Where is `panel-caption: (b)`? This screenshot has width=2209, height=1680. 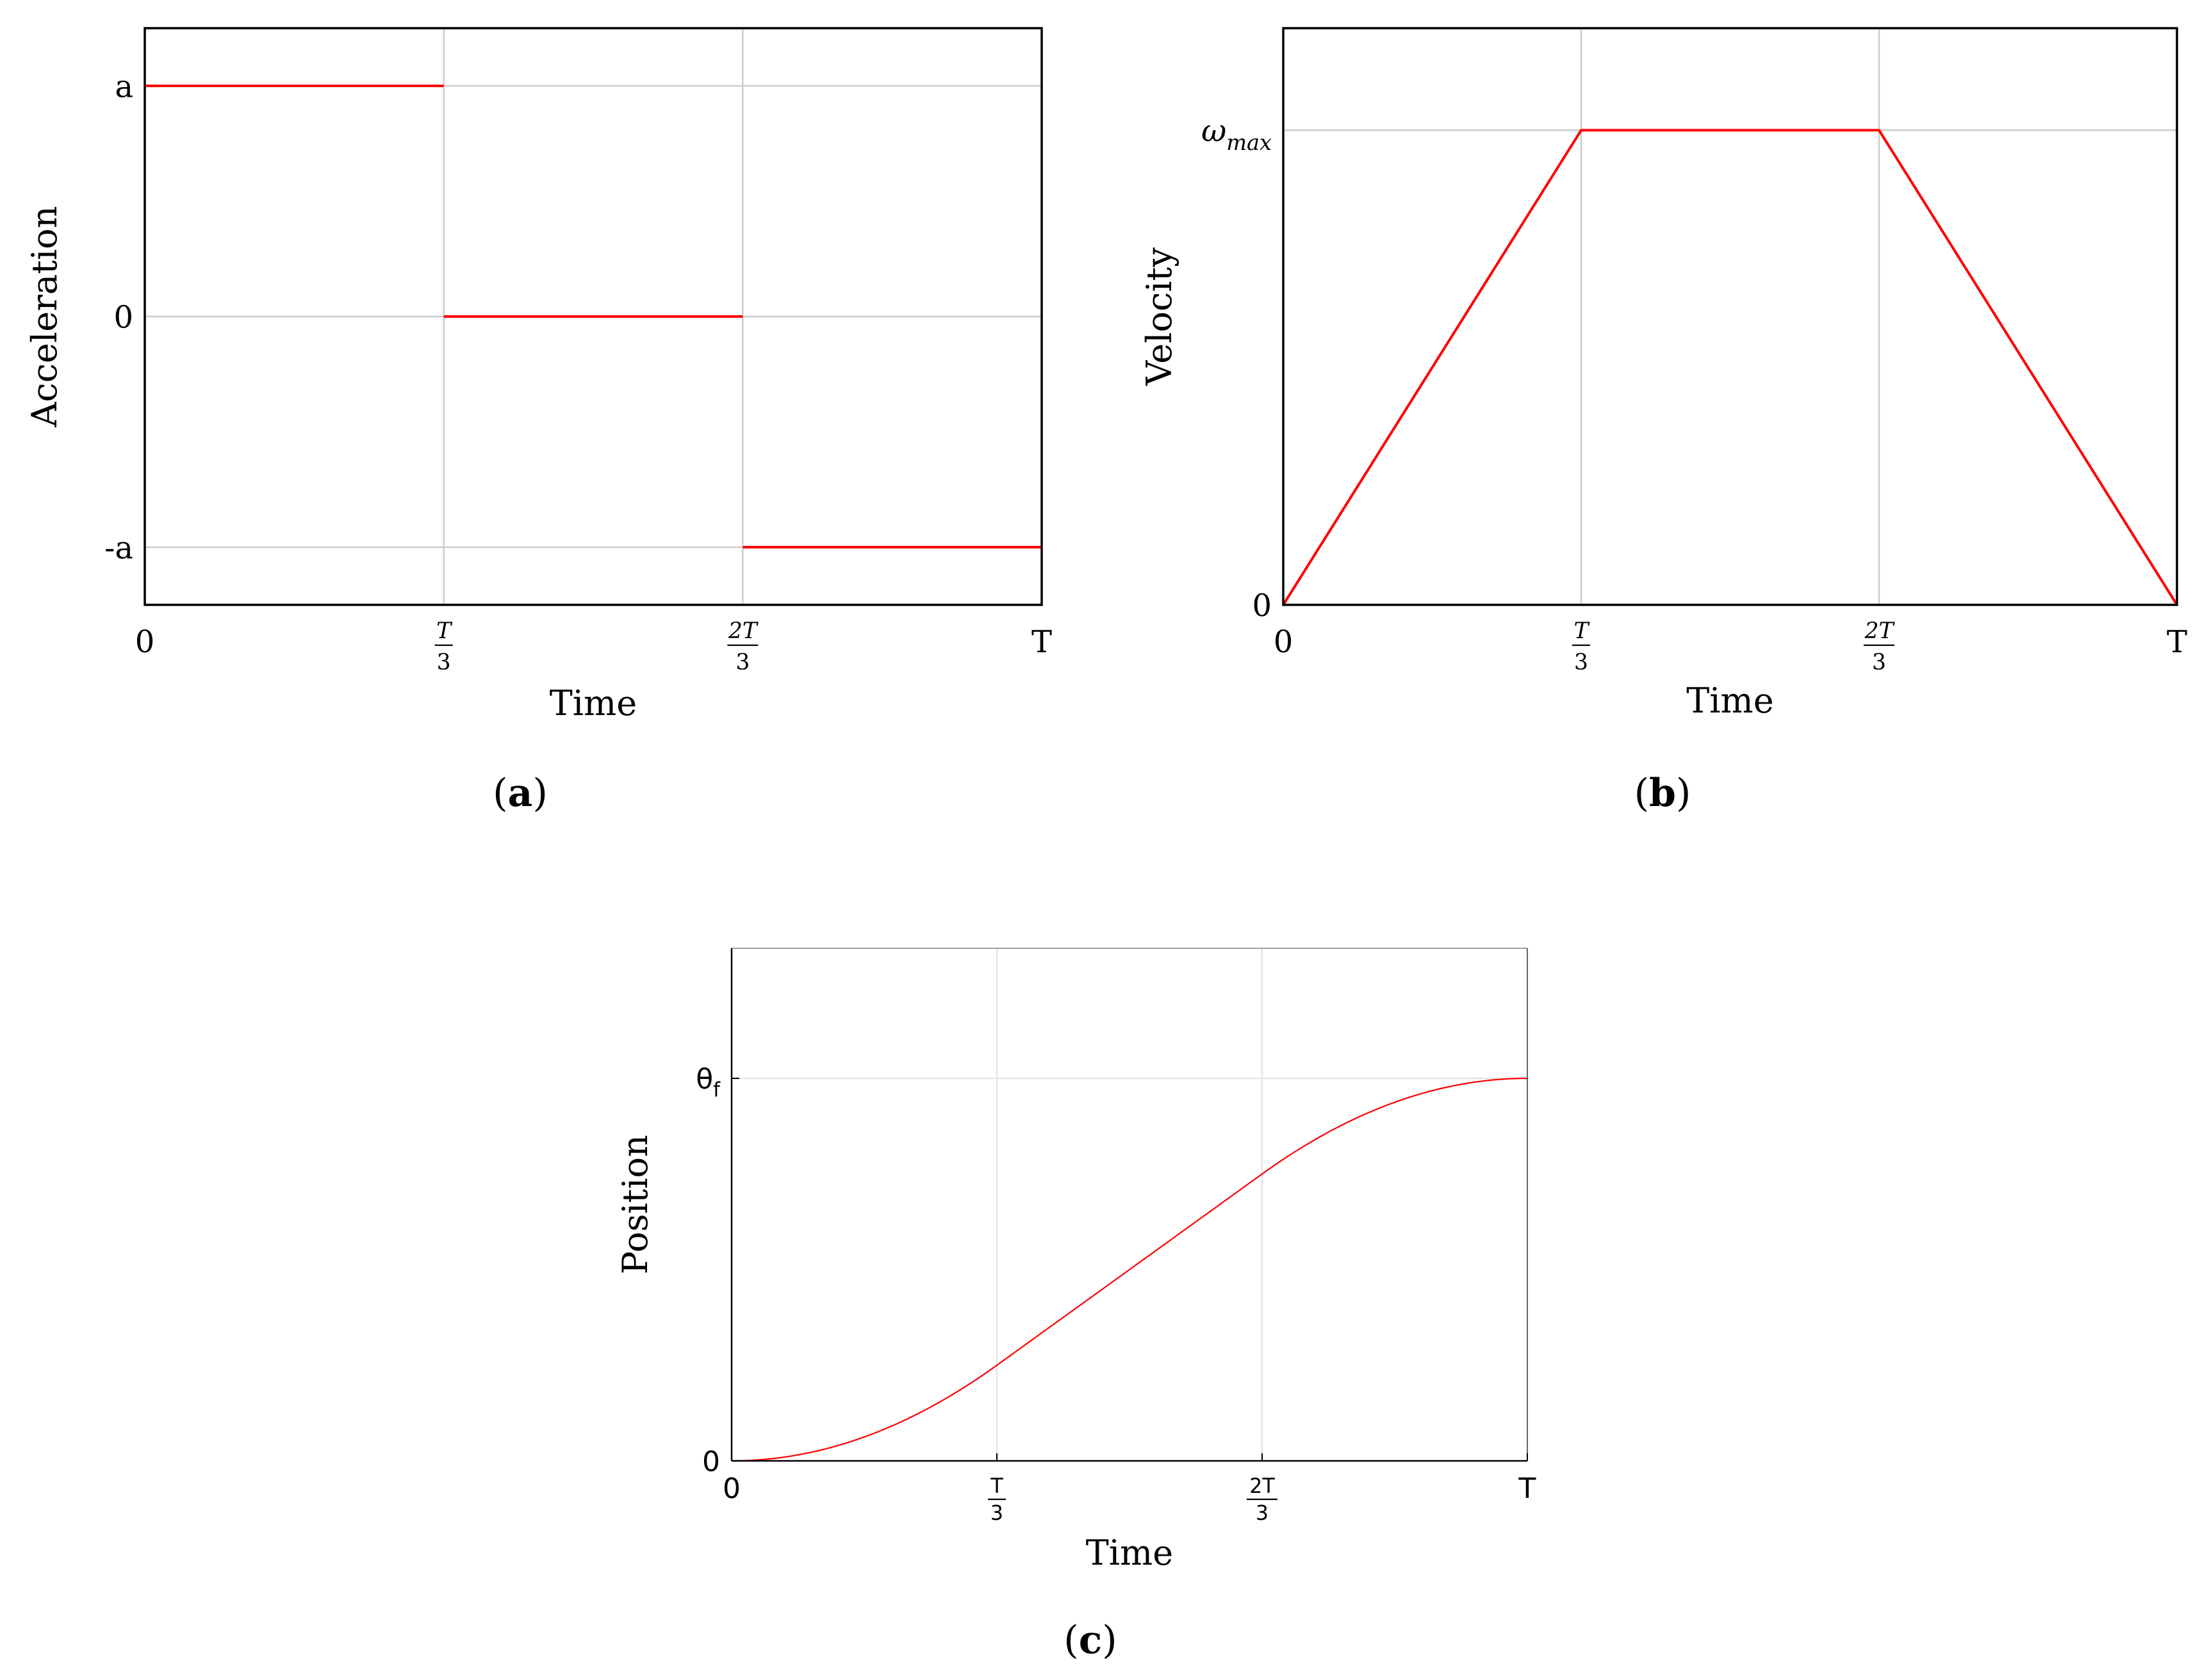
panel-caption: (b) is located at coordinates (1662, 793).